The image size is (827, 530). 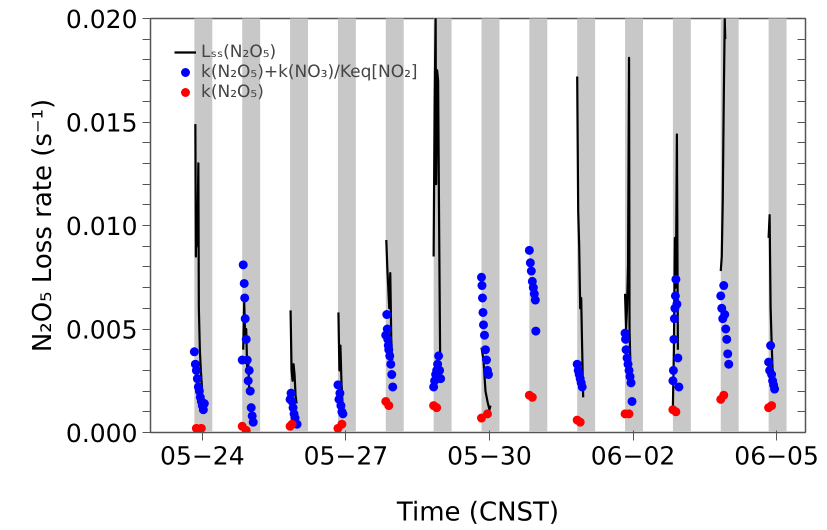 I want to click on y-tick-label: 0.015, so click(x=102, y=123).